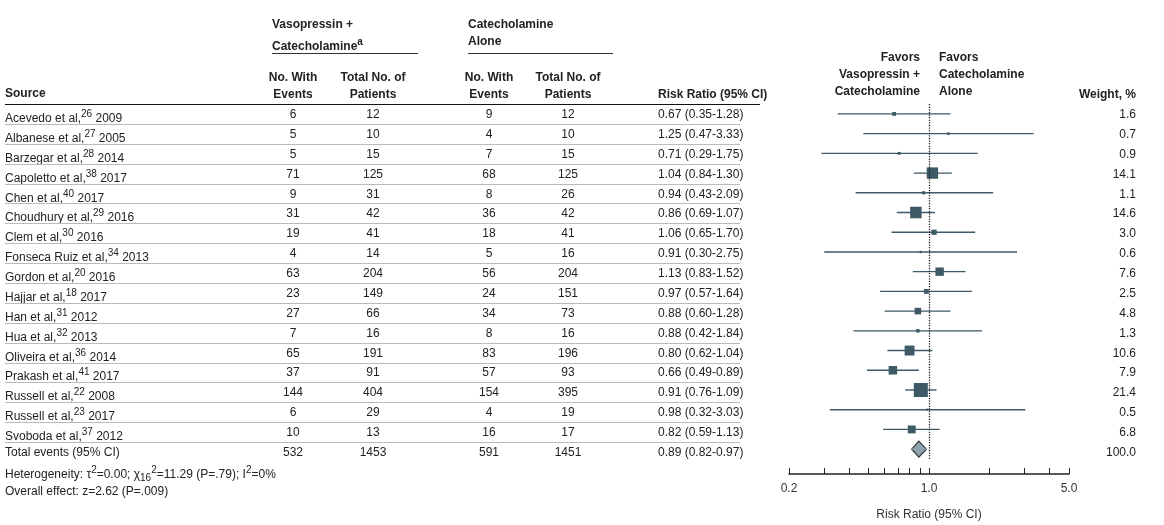 The height and width of the screenshot is (525, 1164). Describe the element at coordinates (489, 372) in the screenshot. I see `text: 57` at that location.